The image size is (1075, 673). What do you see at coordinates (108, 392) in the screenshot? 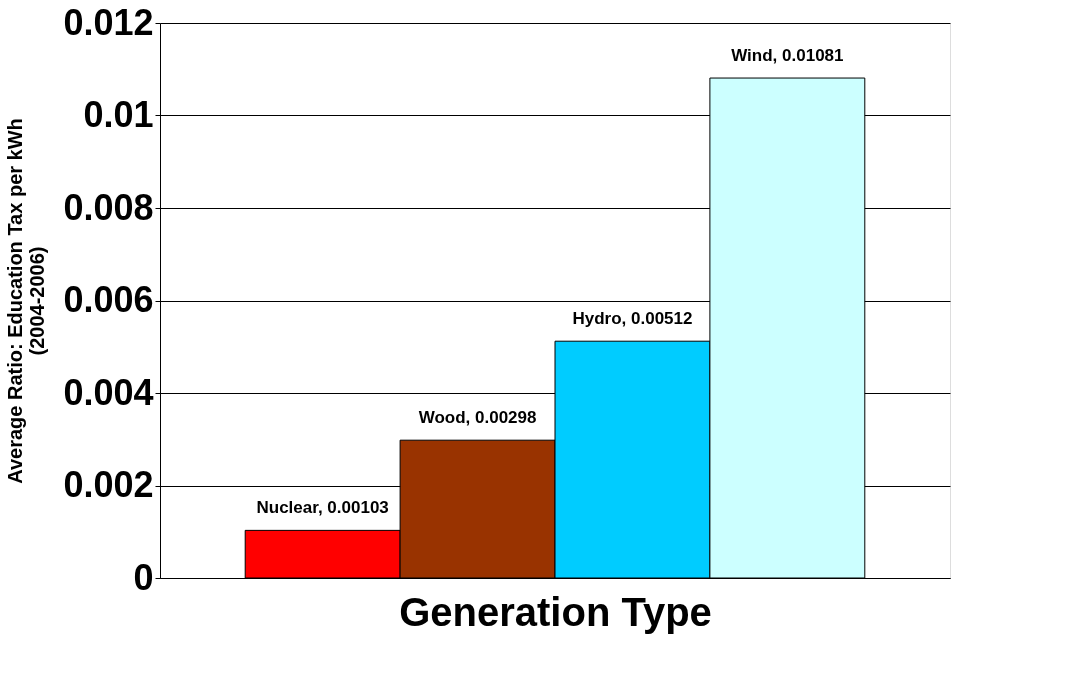
I see `y-tick-label: 0.004` at bounding box center [108, 392].